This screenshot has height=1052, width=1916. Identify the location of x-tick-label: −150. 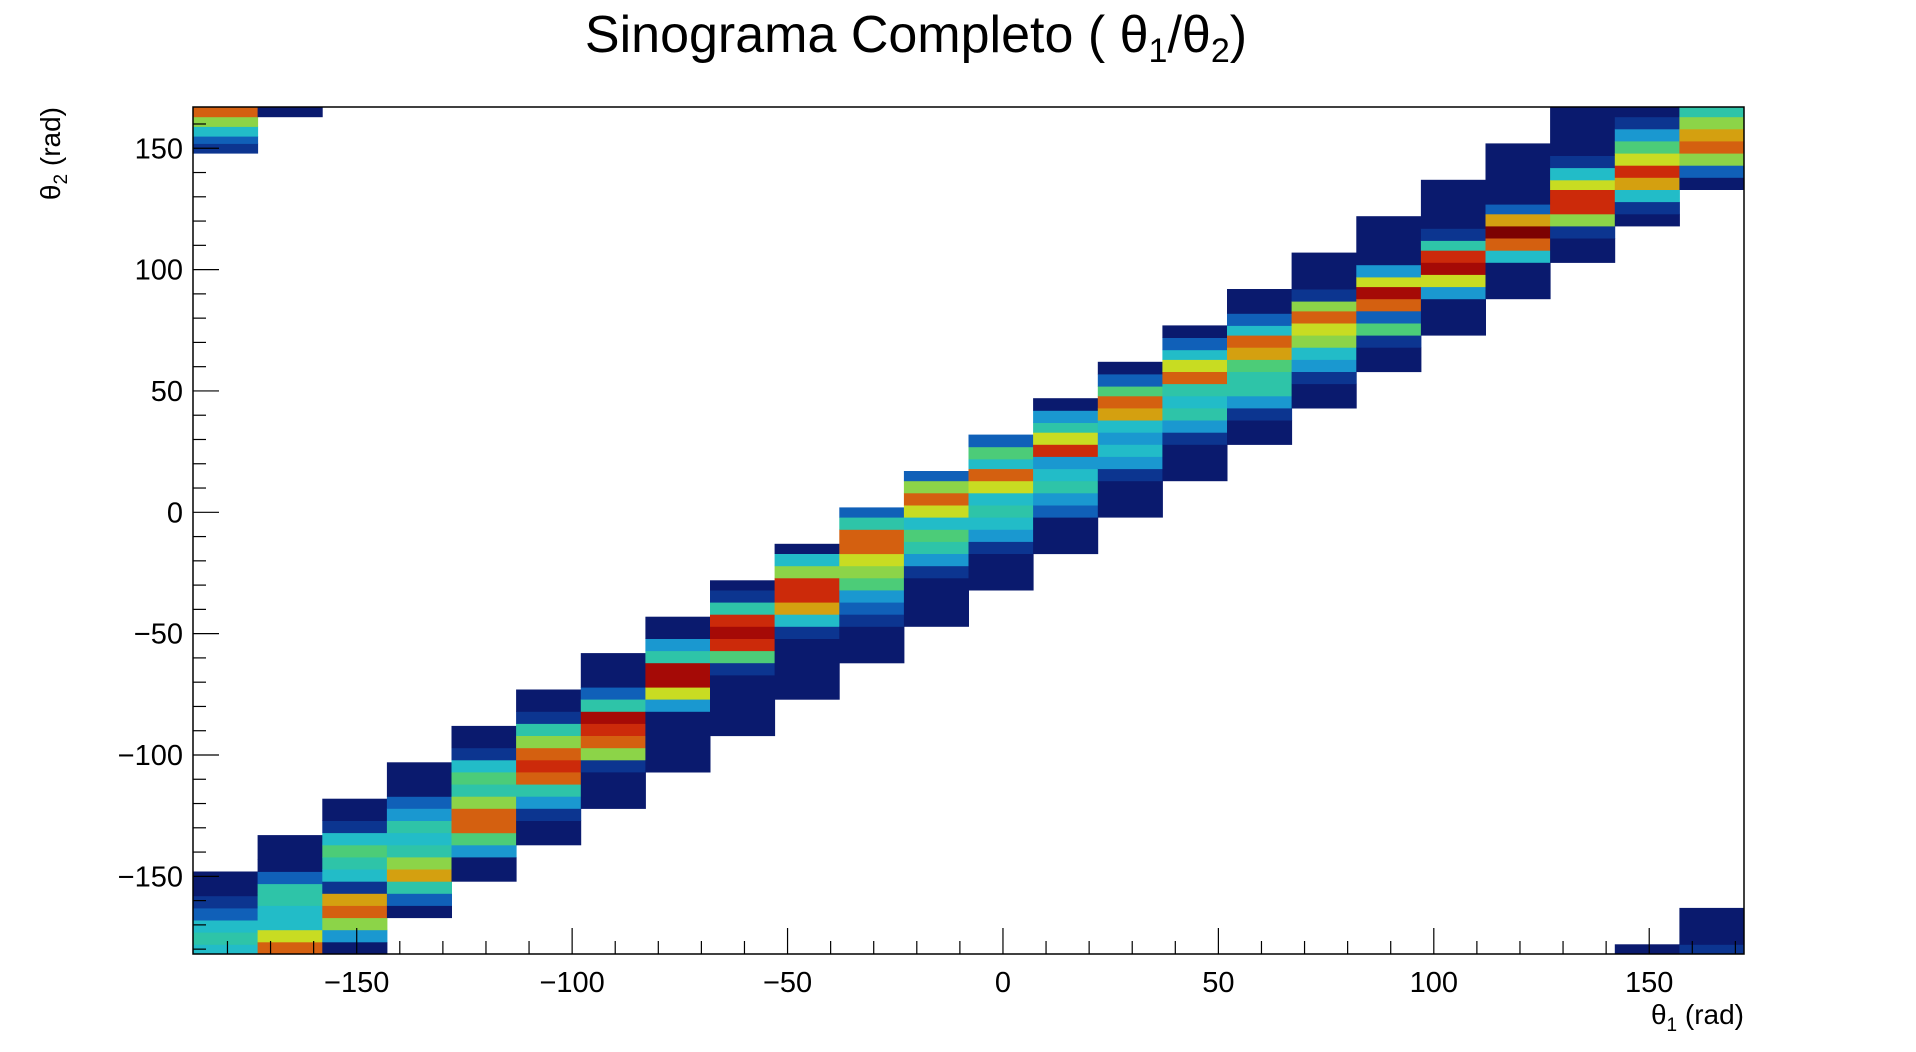
(356, 983).